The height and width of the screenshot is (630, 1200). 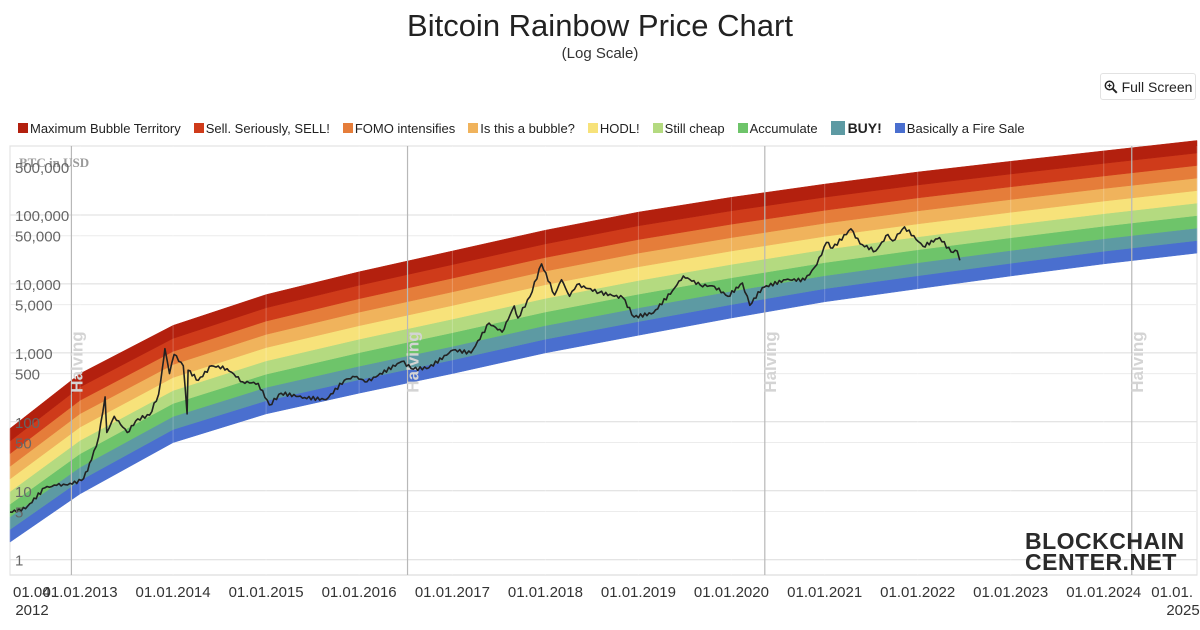 I want to click on full-screen-label: Full Screen, so click(x=1157, y=86).